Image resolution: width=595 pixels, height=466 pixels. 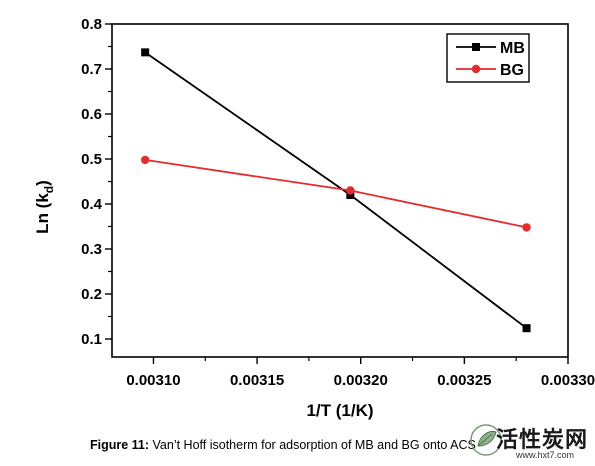 What do you see at coordinates (96, 182) in the screenshot?
I see `y-axis: 0.1 0.2 0.3 0.4 0.5 0.6 0.7 0.8` at bounding box center [96, 182].